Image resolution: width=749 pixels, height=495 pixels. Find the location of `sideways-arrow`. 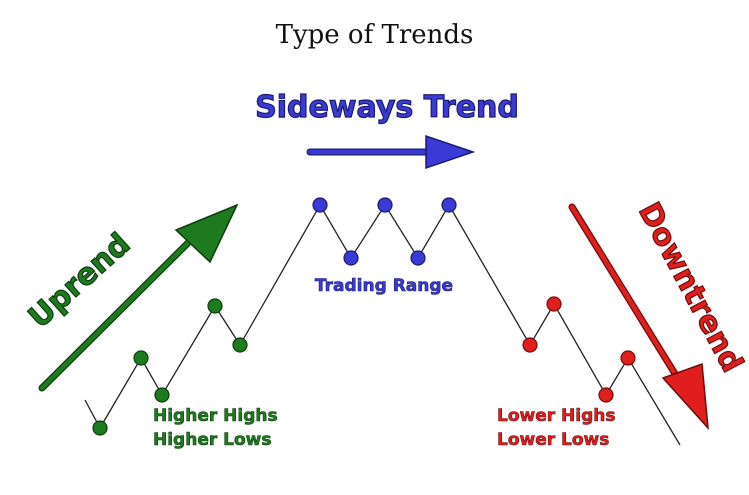

sideways-arrow is located at coordinates (391, 152).